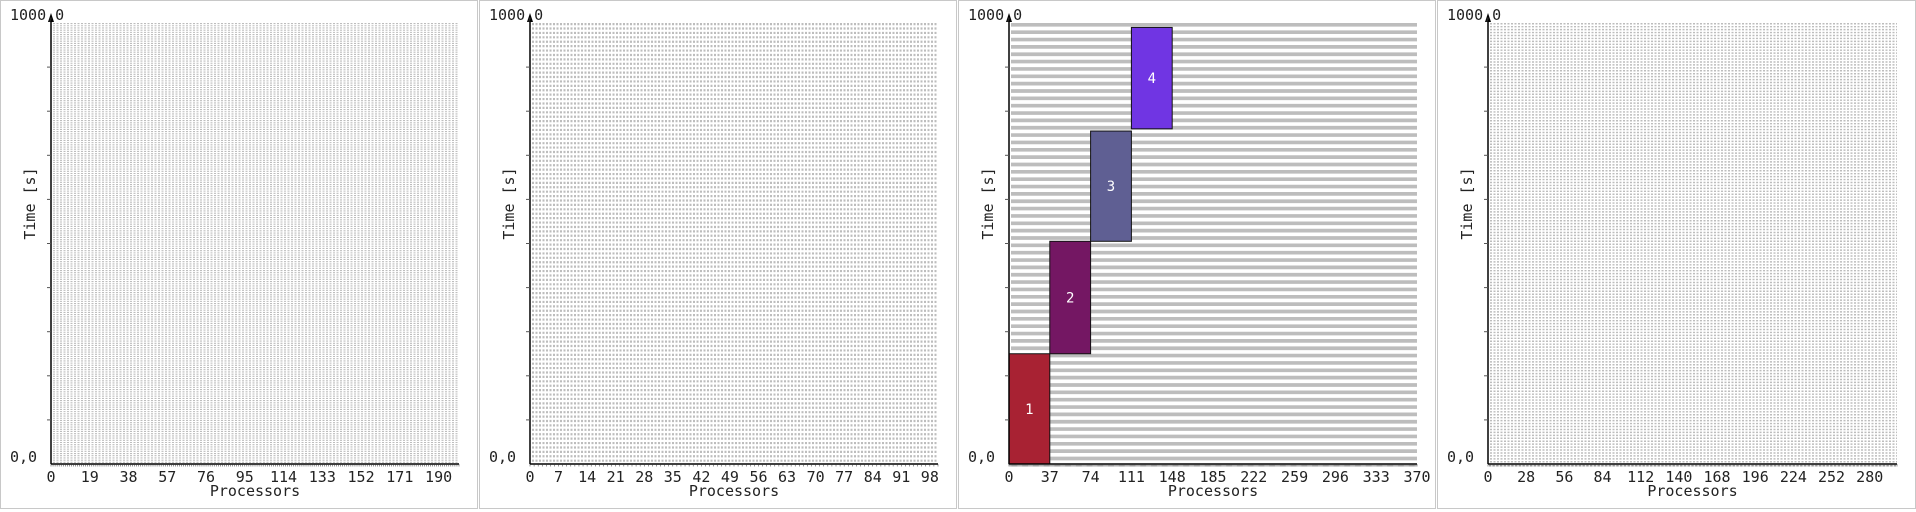 This screenshot has height=512, width=1916. I want to click on x-tick-label: 252, so click(1831, 477).